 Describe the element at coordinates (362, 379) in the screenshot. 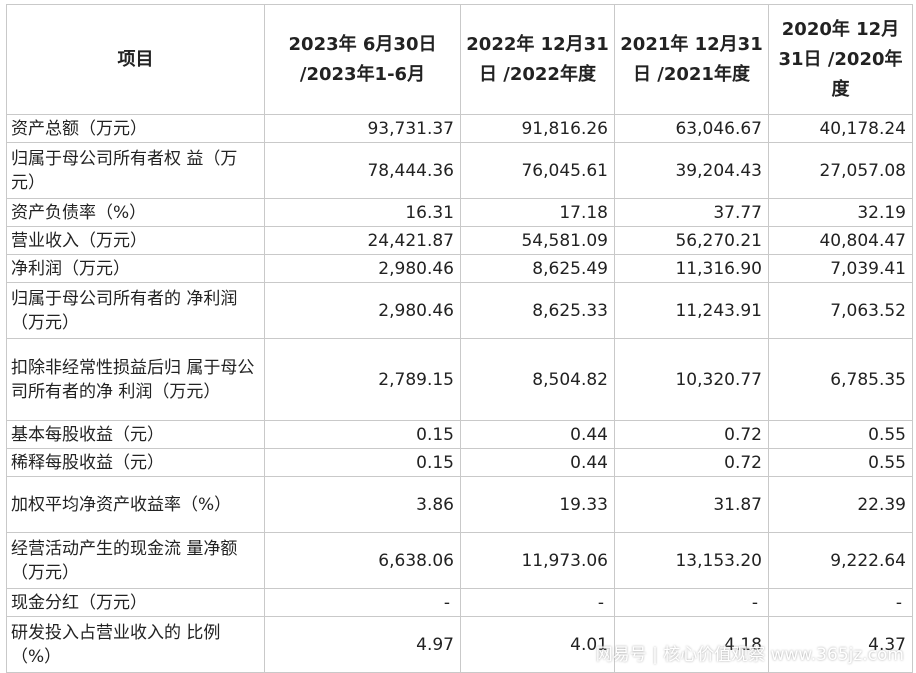

I see `cell-value: 2,789.15` at that location.